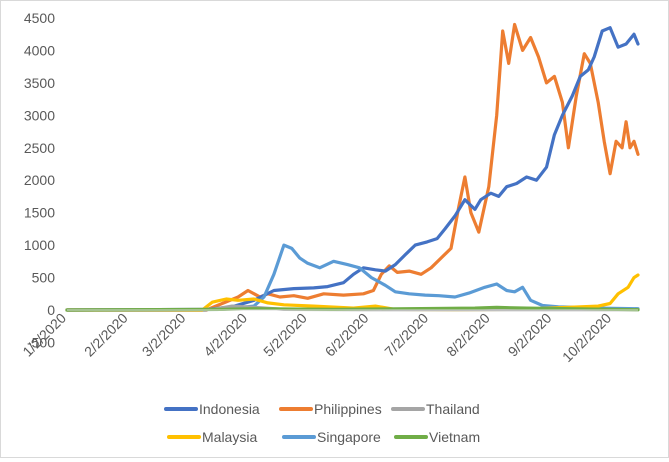 This screenshot has height=462, width=669. Describe the element at coordinates (349, 437) in the screenshot. I see `legend-label-singapore: Singapore` at that location.